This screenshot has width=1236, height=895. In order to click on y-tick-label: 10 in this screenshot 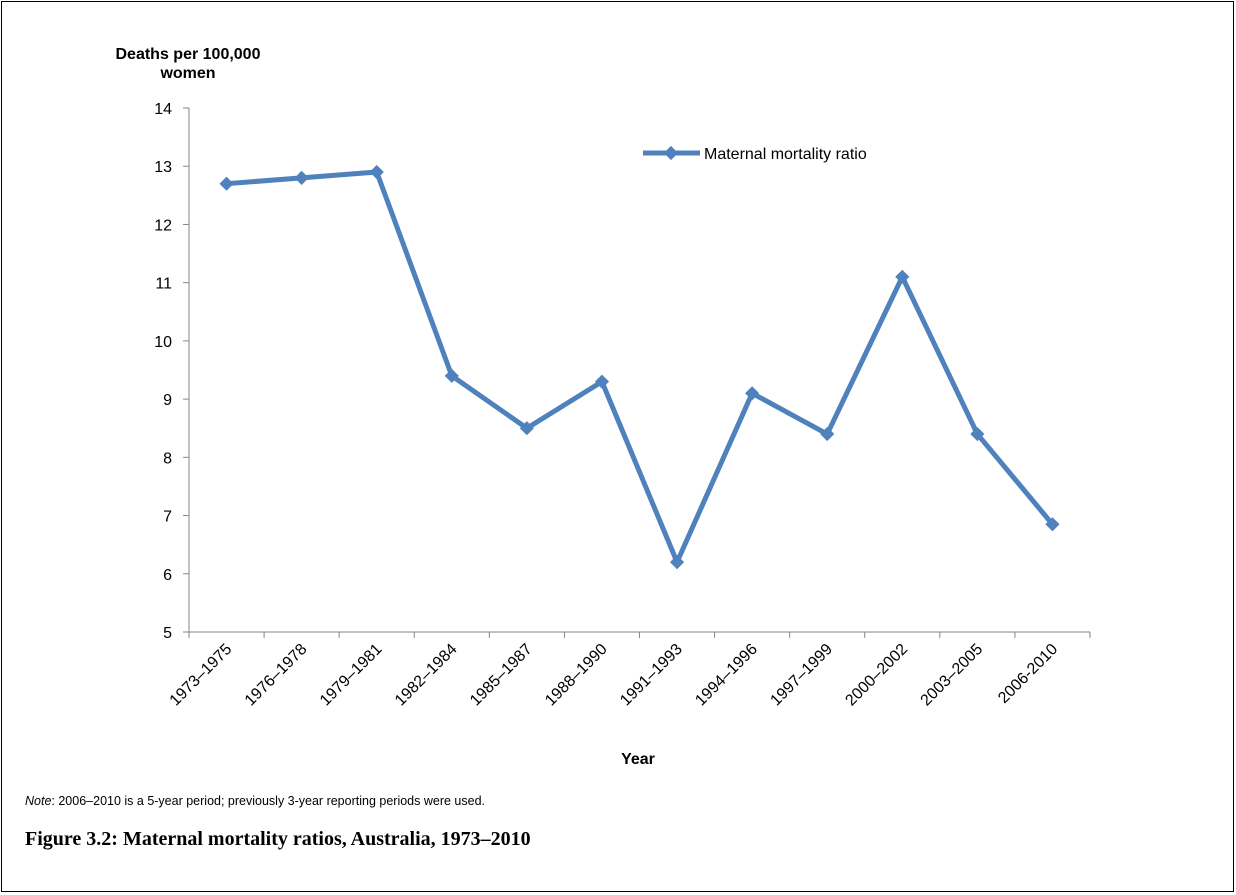, I will do `click(163, 342)`.